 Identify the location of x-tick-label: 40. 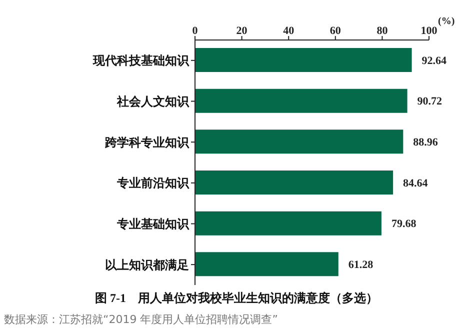
(289, 31).